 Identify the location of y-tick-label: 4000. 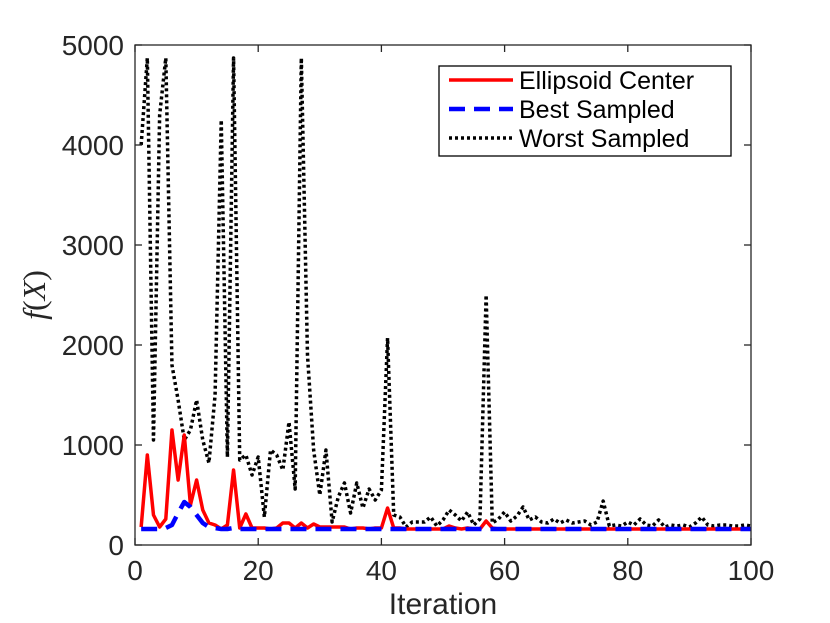
(93, 145).